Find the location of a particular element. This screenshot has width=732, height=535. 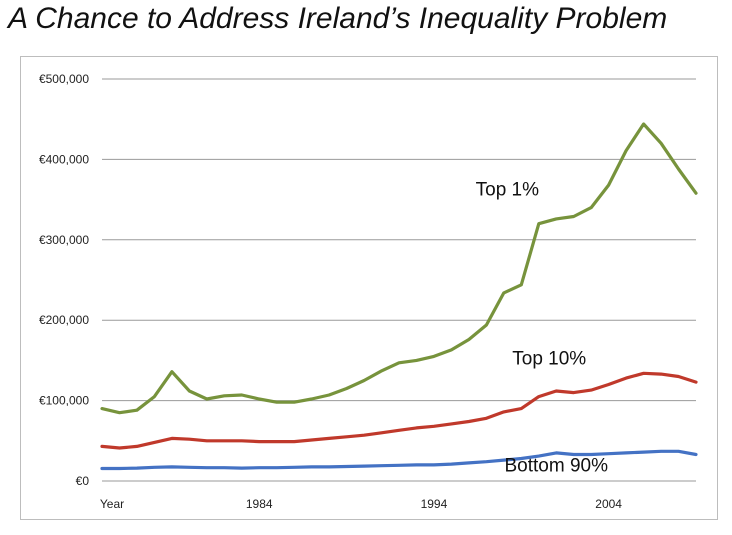

x-tick-label: 1984 is located at coordinates (259, 504).